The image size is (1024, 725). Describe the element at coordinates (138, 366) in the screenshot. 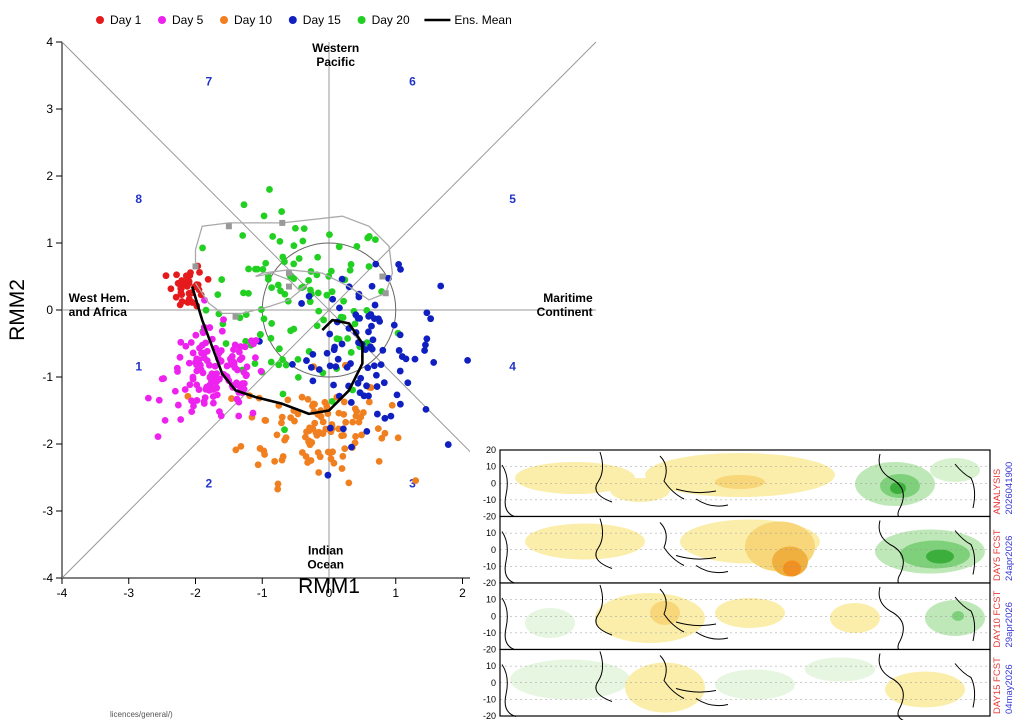

I see `phase-number: 1` at that location.